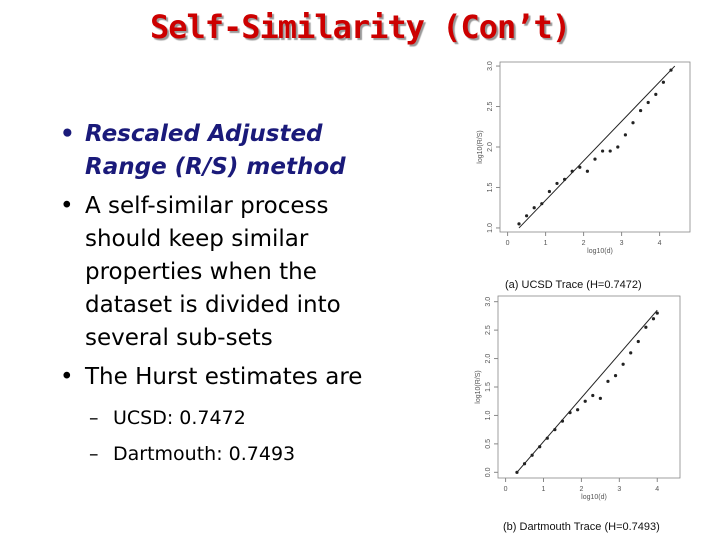 This screenshot has height=540, width=720. Describe the element at coordinates (488, 444) in the screenshot. I see `y-tick-label: 0.5` at that location.